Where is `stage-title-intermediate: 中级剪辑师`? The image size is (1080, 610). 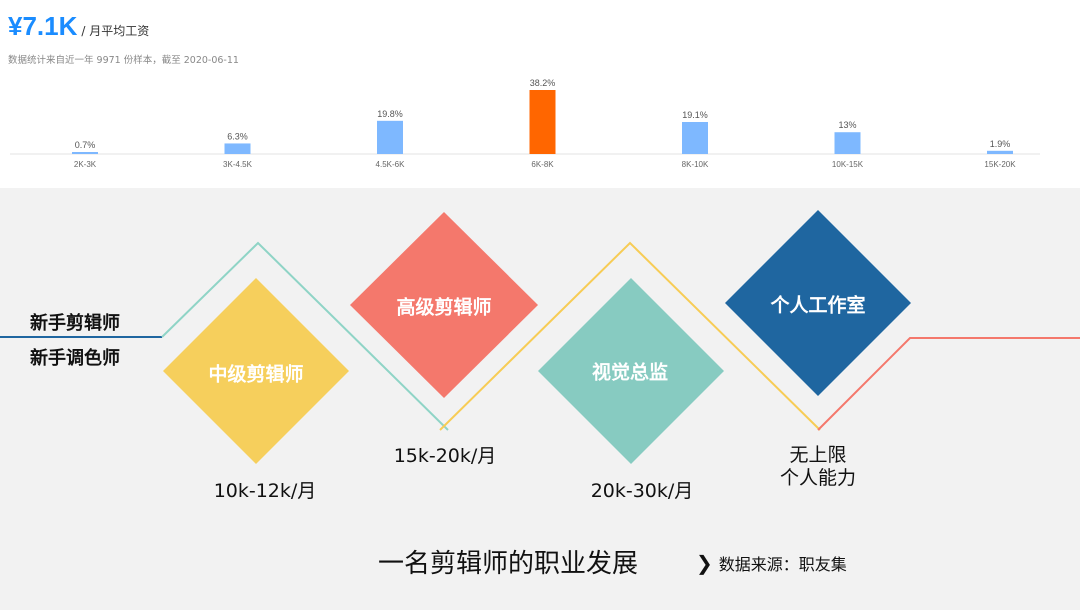
stage-title-intermediate: 中级剪辑师 is located at coordinates (256, 374).